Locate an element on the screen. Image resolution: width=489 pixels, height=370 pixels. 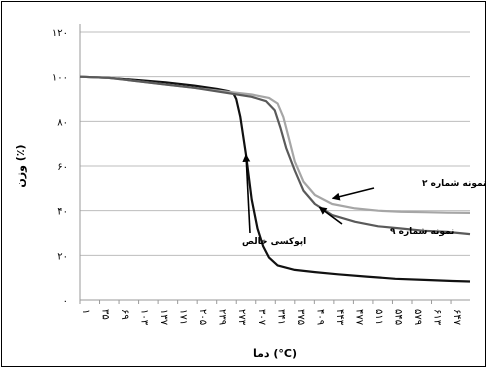
x-tick-label: ۲۳۹ is located at coordinates (222, 317).